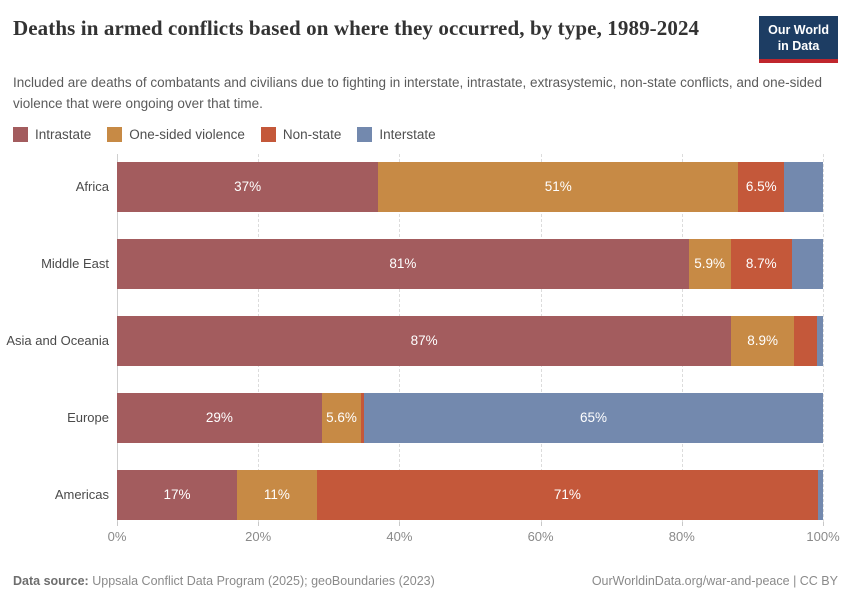  What do you see at coordinates (681, 536) in the screenshot?
I see `x-tick-label-80: 80%` at bounding box center [681, 536].